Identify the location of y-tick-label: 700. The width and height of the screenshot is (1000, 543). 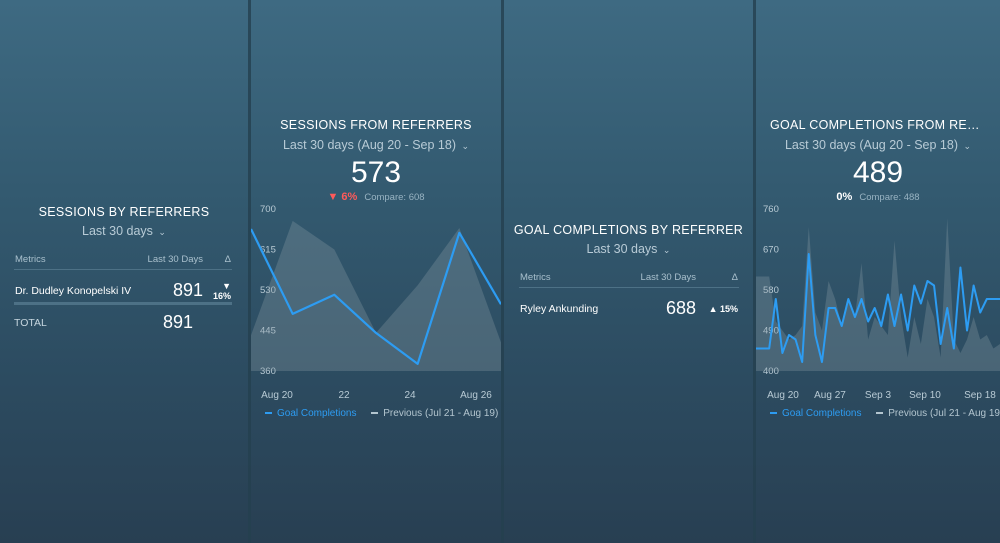
(268, 209).